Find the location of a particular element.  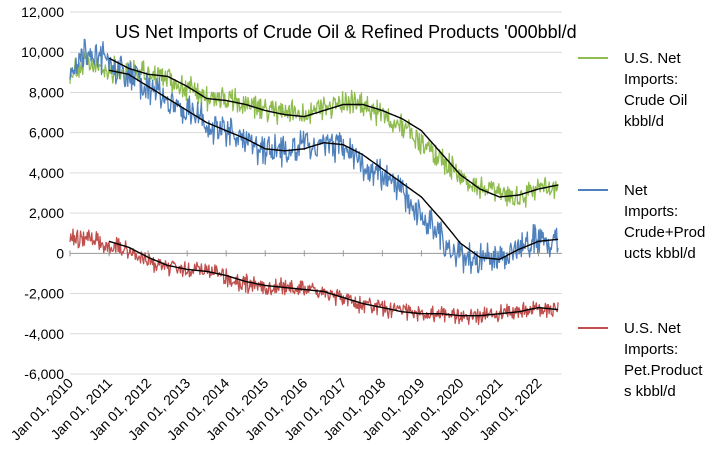

y-tick-label: -2,000 is located at coordinates (44, 294).